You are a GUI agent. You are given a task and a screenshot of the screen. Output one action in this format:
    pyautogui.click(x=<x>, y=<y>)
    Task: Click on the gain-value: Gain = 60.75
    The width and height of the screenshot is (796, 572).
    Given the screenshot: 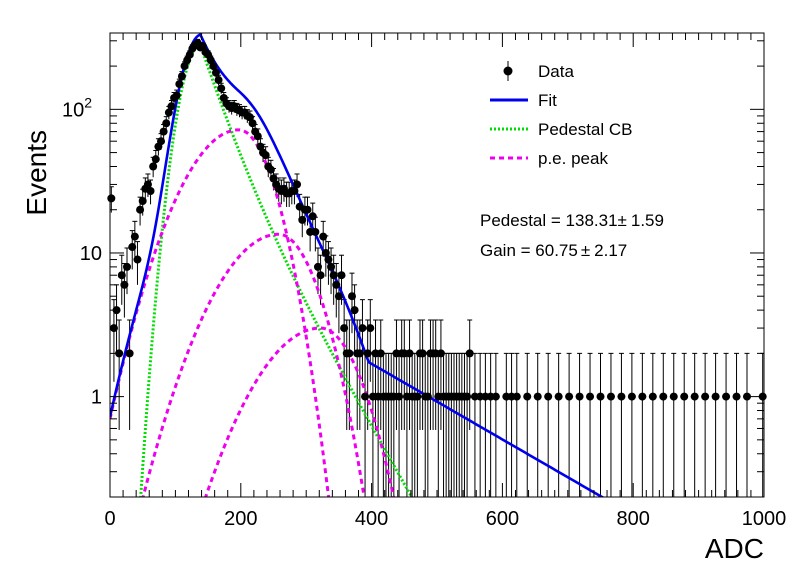 What is the action you would take?
    pyautogui.click(x=529, y=250)
    